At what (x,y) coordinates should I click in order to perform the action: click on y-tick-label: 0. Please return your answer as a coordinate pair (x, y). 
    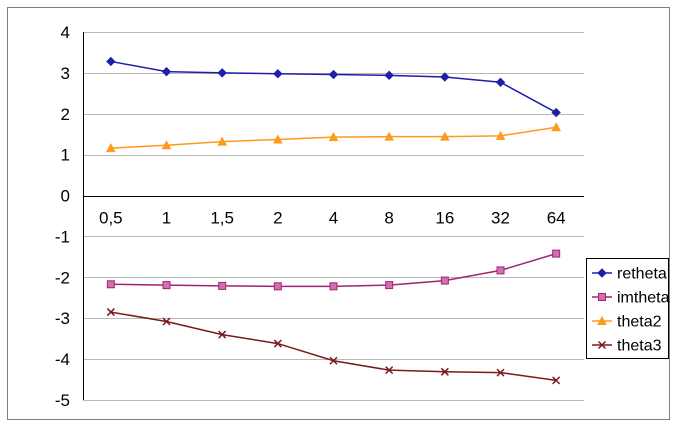
    Looking at the image, I should click on (65, 196).